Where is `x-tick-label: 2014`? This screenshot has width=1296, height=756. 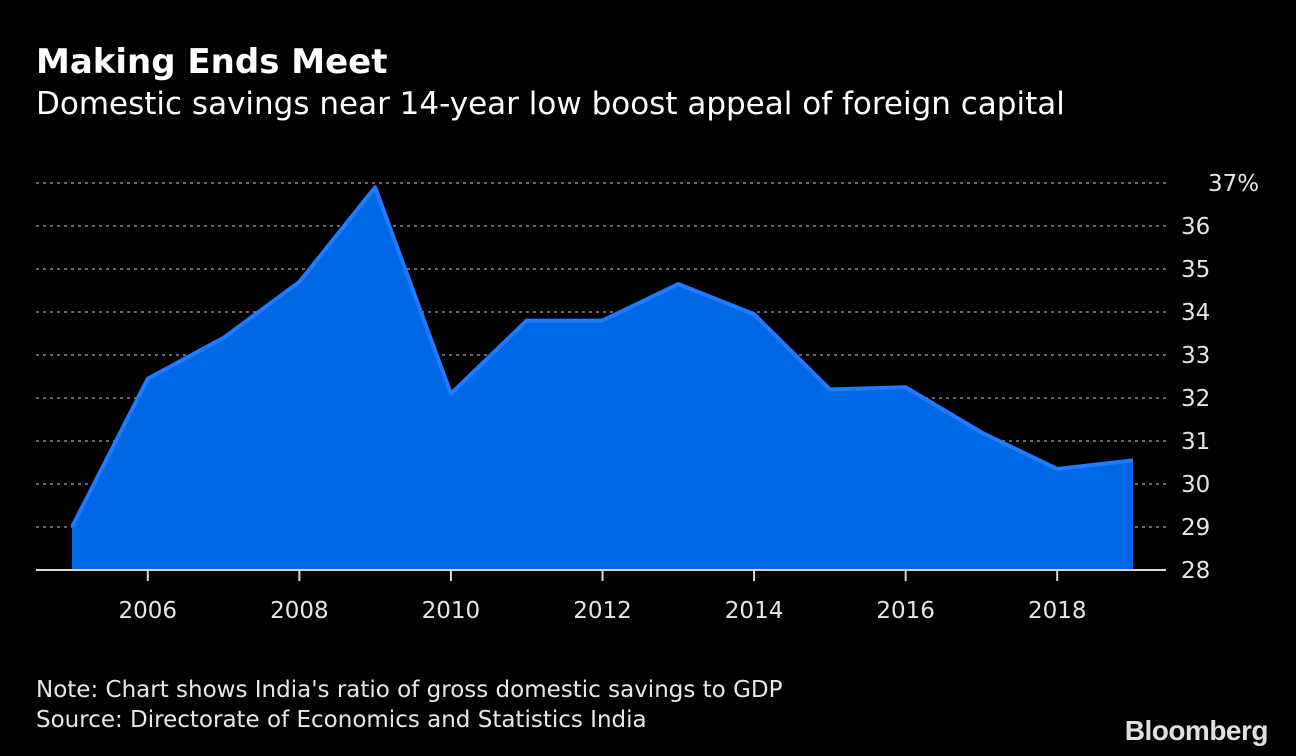 x-tick-label: 2014 is located at coordinates (754, 611).